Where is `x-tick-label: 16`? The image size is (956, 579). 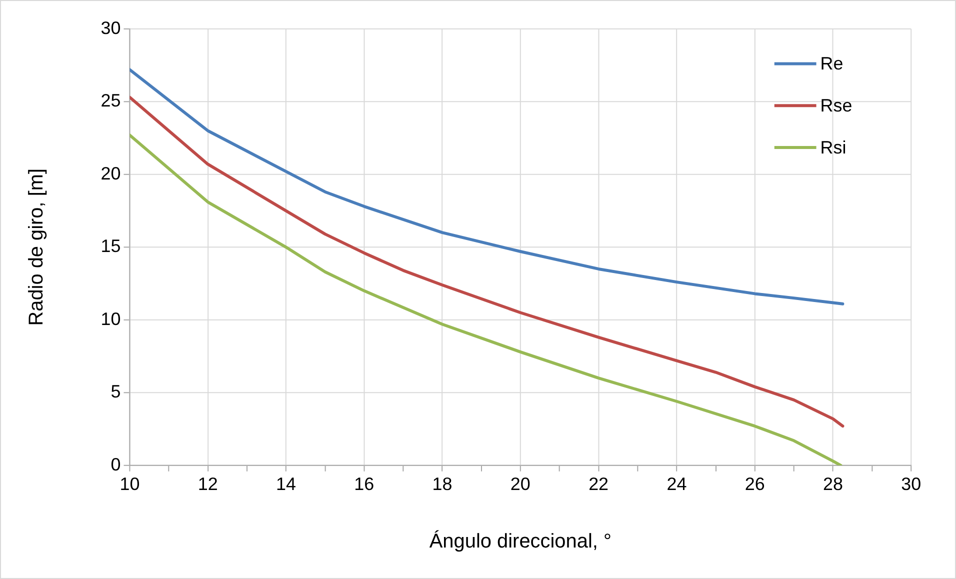 x-tick-label: 16 is located at coordinates (364, 484).